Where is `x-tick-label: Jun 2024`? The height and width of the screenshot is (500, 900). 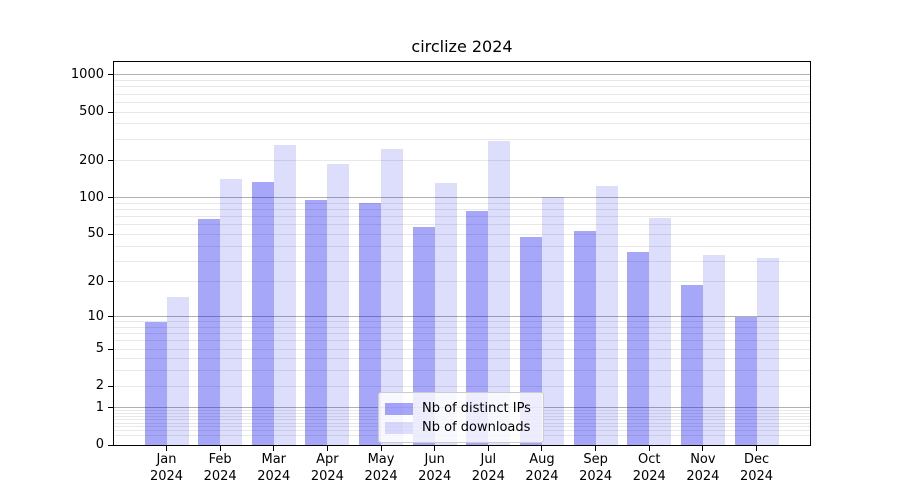 x-tick-label: Jun 2024 is located at coordinates (435, 468).